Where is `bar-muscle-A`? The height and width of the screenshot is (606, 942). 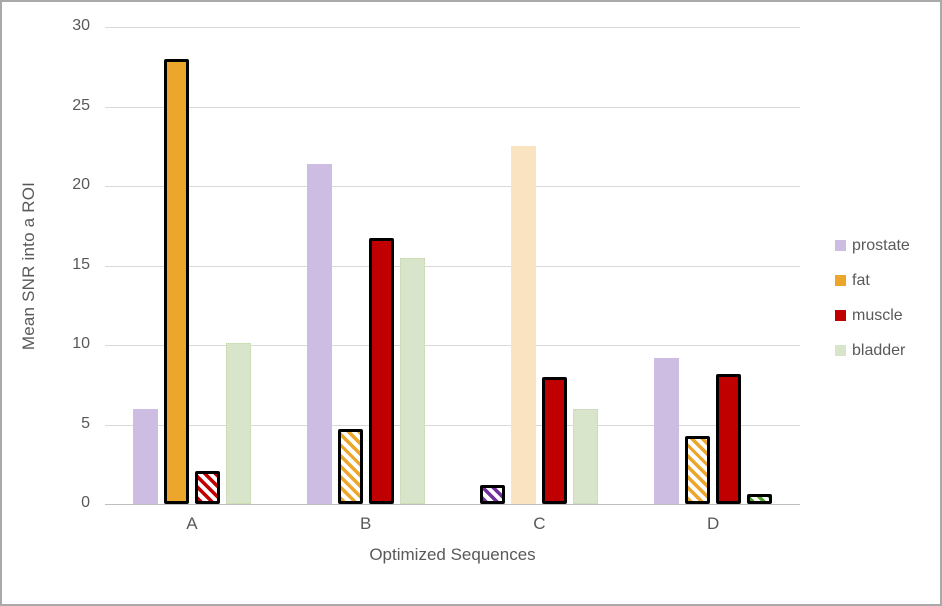 bar-muscle-A is located at coordinates (207, 487).